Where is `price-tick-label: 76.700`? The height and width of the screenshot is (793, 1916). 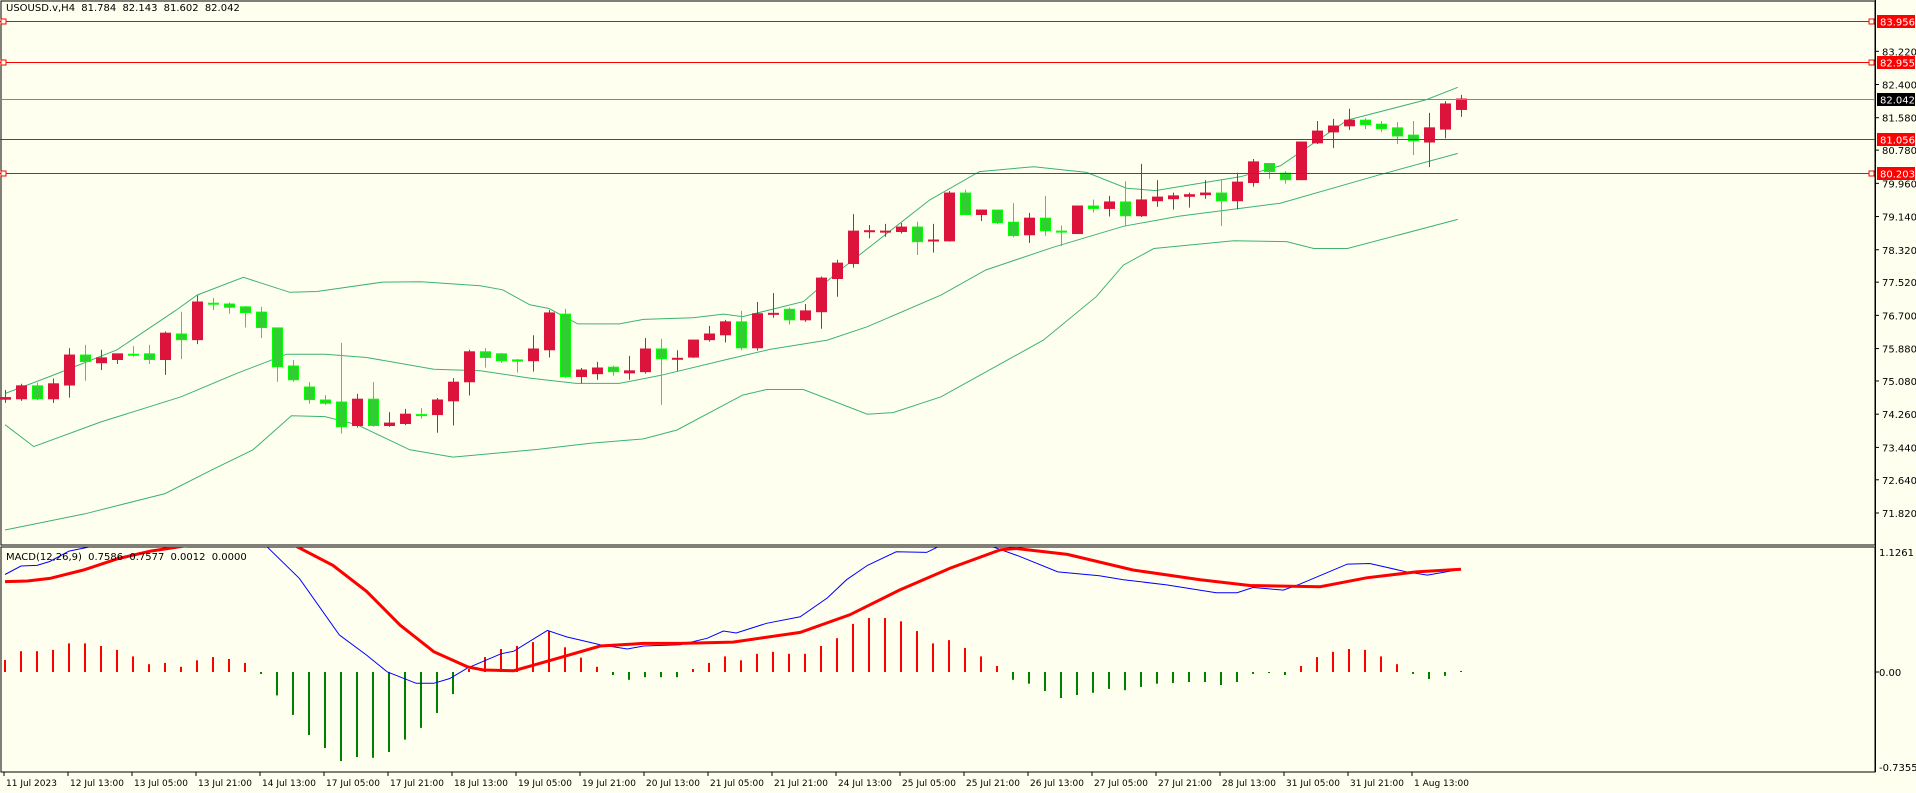
price-tick-label: 76.700 is located at coordinates (1899, 316).